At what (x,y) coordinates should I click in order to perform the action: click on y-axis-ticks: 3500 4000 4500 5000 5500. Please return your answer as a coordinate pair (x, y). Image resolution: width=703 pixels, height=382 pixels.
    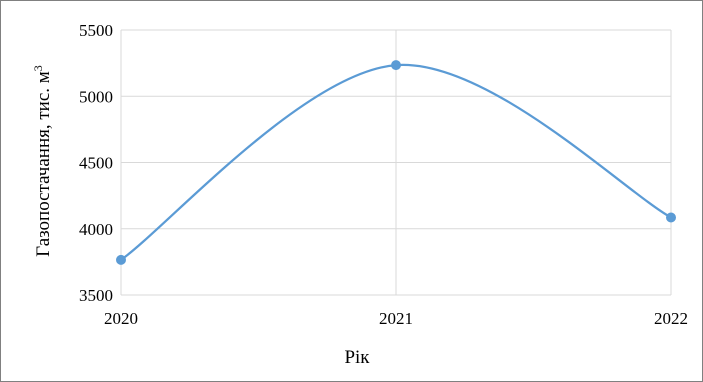
    Looking at the image, I should click on (96, 163).